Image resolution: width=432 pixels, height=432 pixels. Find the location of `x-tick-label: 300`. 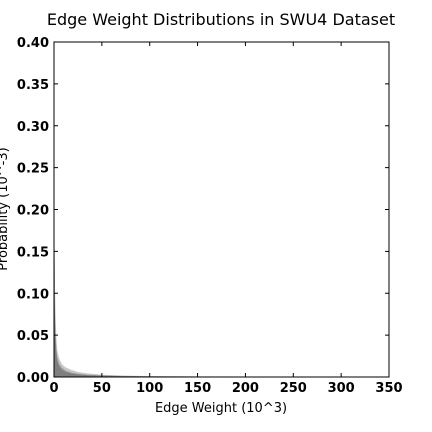

x-tick-label: 300 is located at coordinates (341, 388).